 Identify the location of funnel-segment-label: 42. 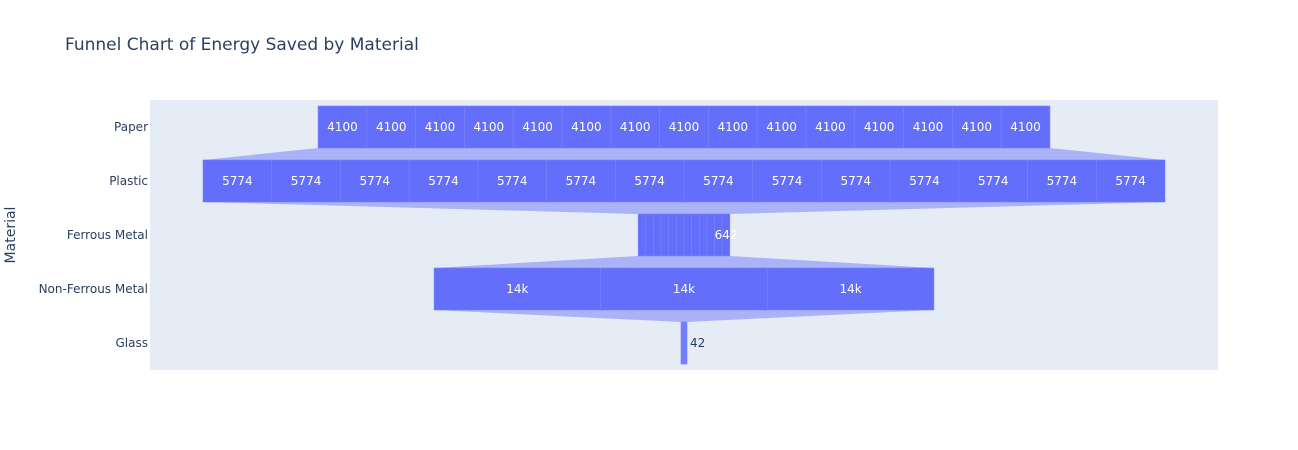
(697, 343).